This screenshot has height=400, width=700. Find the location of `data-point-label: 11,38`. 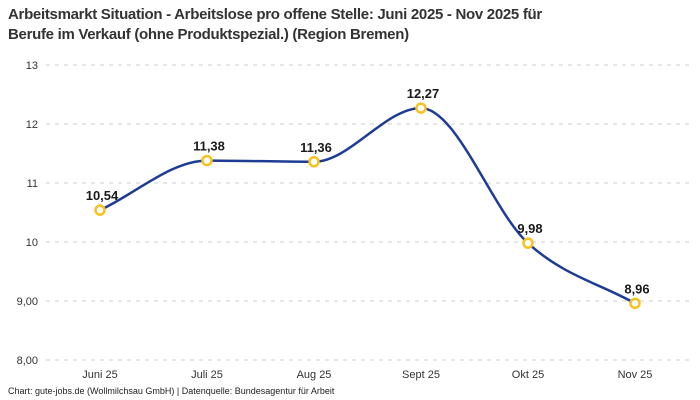

data-point-label: 11,38 is located at coordinates (209, 146).